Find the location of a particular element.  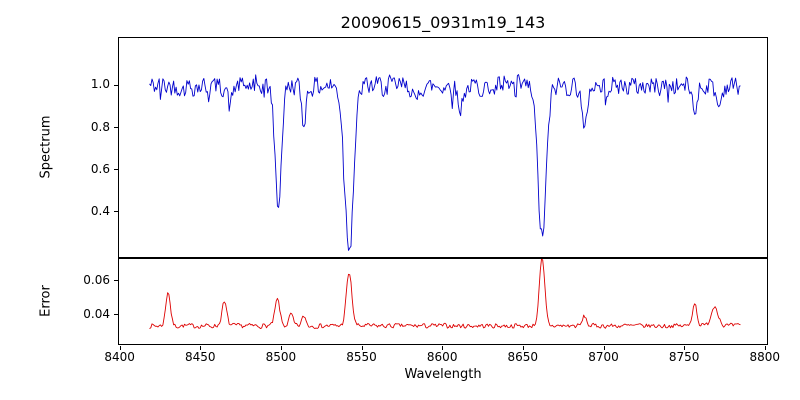

error-plot-area is located at coordinates (445, 294).